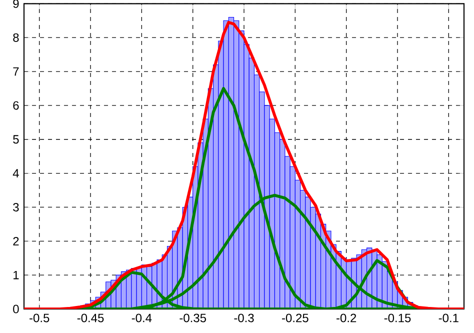 The width and height of the screenshot is (474, 333). What do you see at coordinates (346, 318) in the screenshot?
I see `x-tick-label: -0.2` at bounding box center [346, 318].